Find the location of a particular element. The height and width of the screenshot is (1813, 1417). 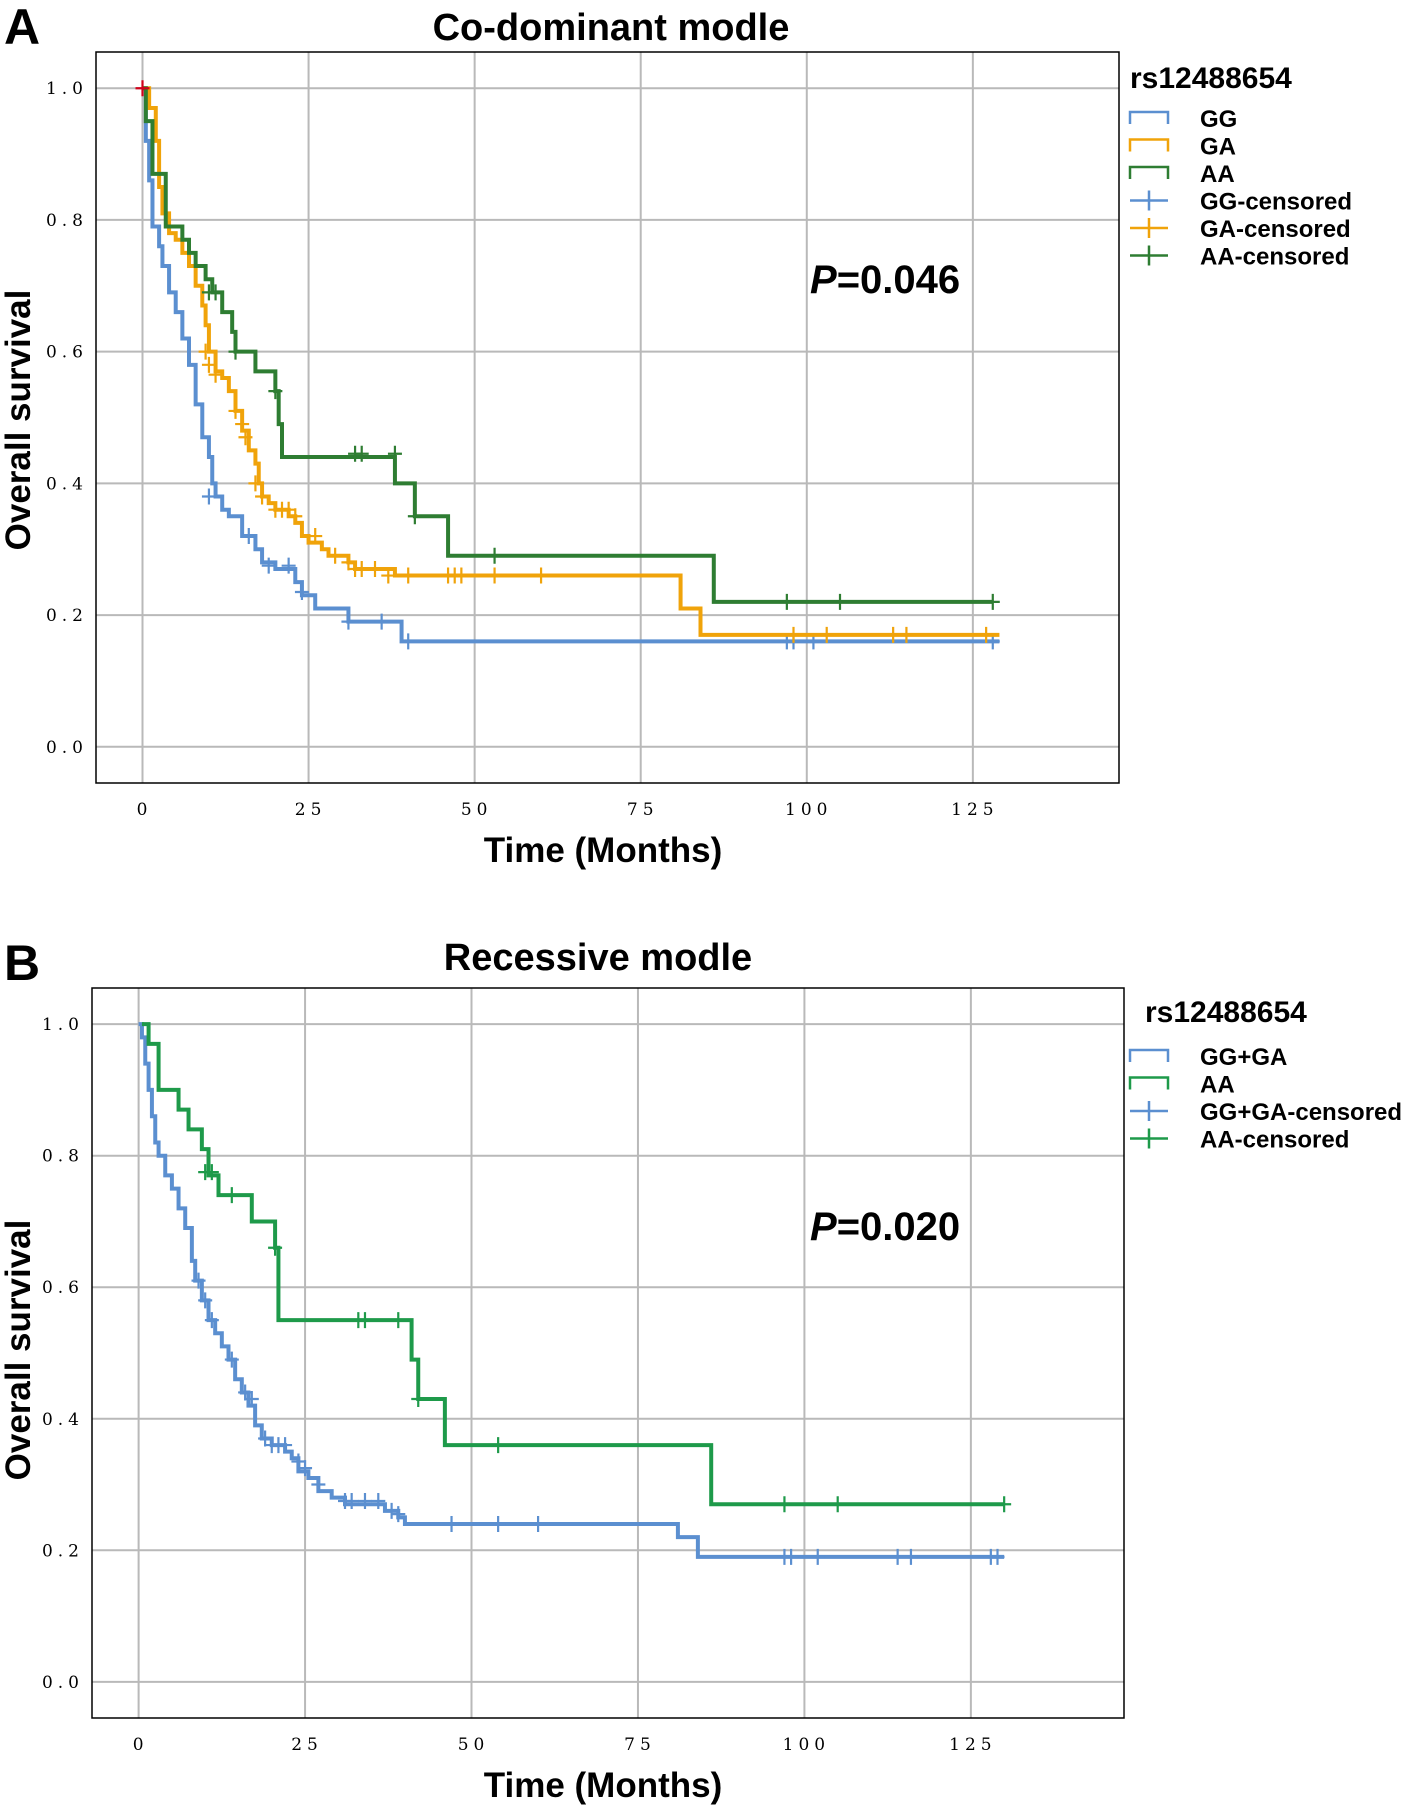

y-axis-label-b: Overall survival is located at coordinates (19, 1350).